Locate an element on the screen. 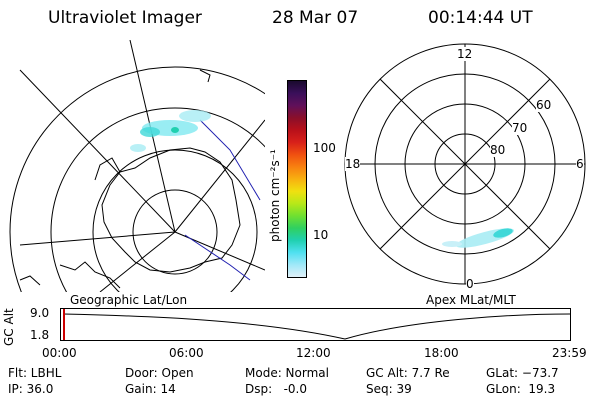 This screenshot has height=400, width=600. timeline-xtick-3: 18:00 is located at coordinates (441, 353).